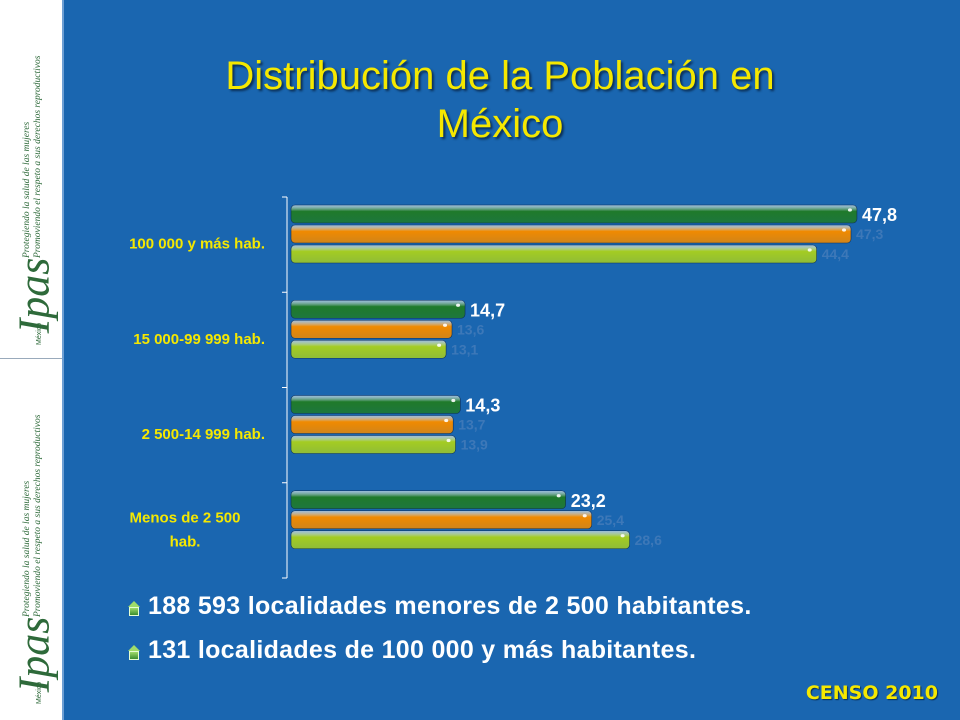 This screenshot has width=960, height=720. What do you see at coordinates (500, 76) in the screenshot?
I see `slide-title-line1: Distribución de la Población en` at bounding box center [500, 76].